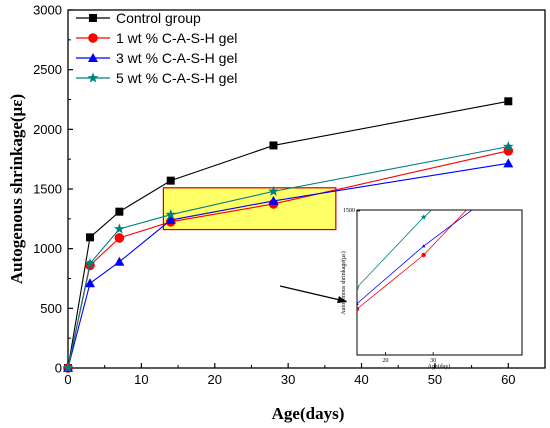  Describe the element at coordinates (47, 10) in the screenshot. I see `y-tick-label: 3000` at that location.